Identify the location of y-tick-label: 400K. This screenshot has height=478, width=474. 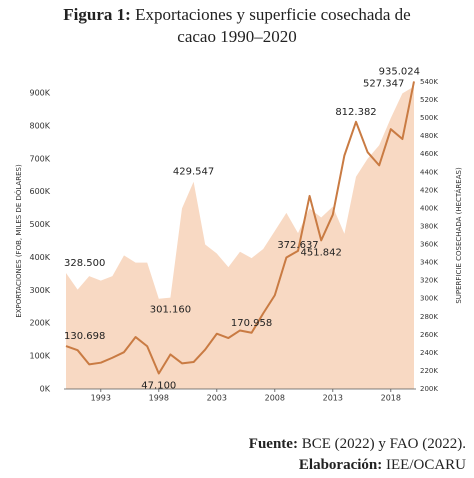
(39, 257).